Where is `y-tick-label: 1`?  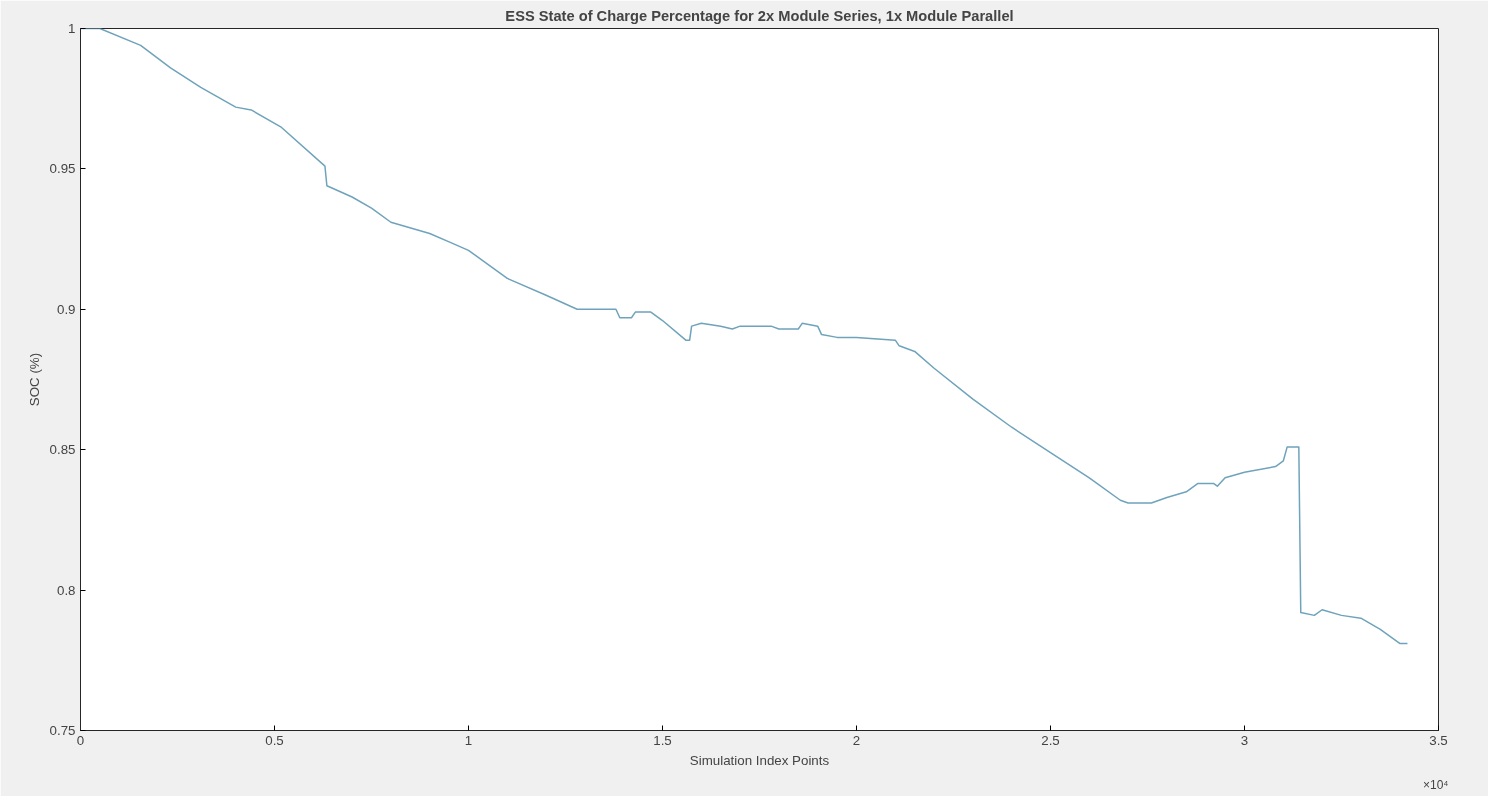 y-tick-label: 1 is located at coordinates (72, 28).